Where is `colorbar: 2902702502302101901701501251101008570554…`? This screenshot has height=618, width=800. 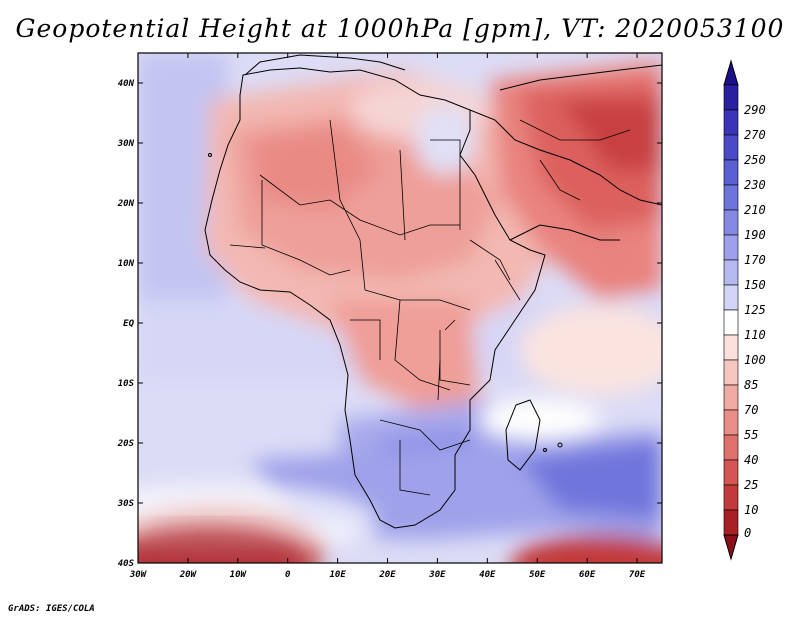
colorbar: 2902702502302101901701501251101008570554… is located at coordinates (744, 310).